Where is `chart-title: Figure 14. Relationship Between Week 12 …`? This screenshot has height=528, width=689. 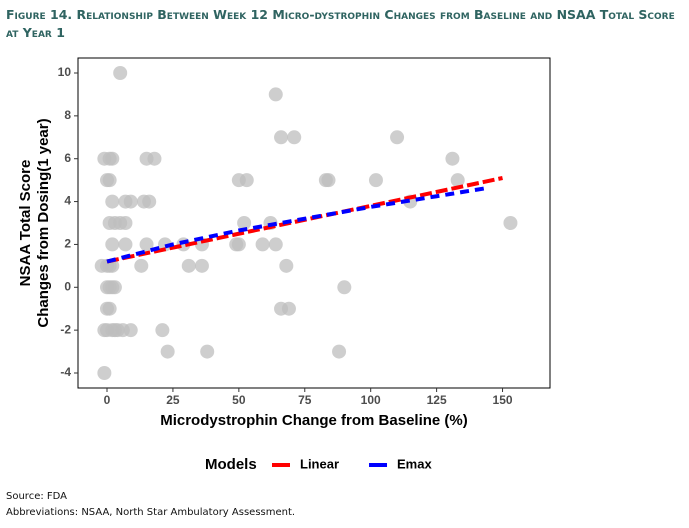
chart-title: Figure 14. Relationship Between Week 12 … is located at coordinates (340, 23).